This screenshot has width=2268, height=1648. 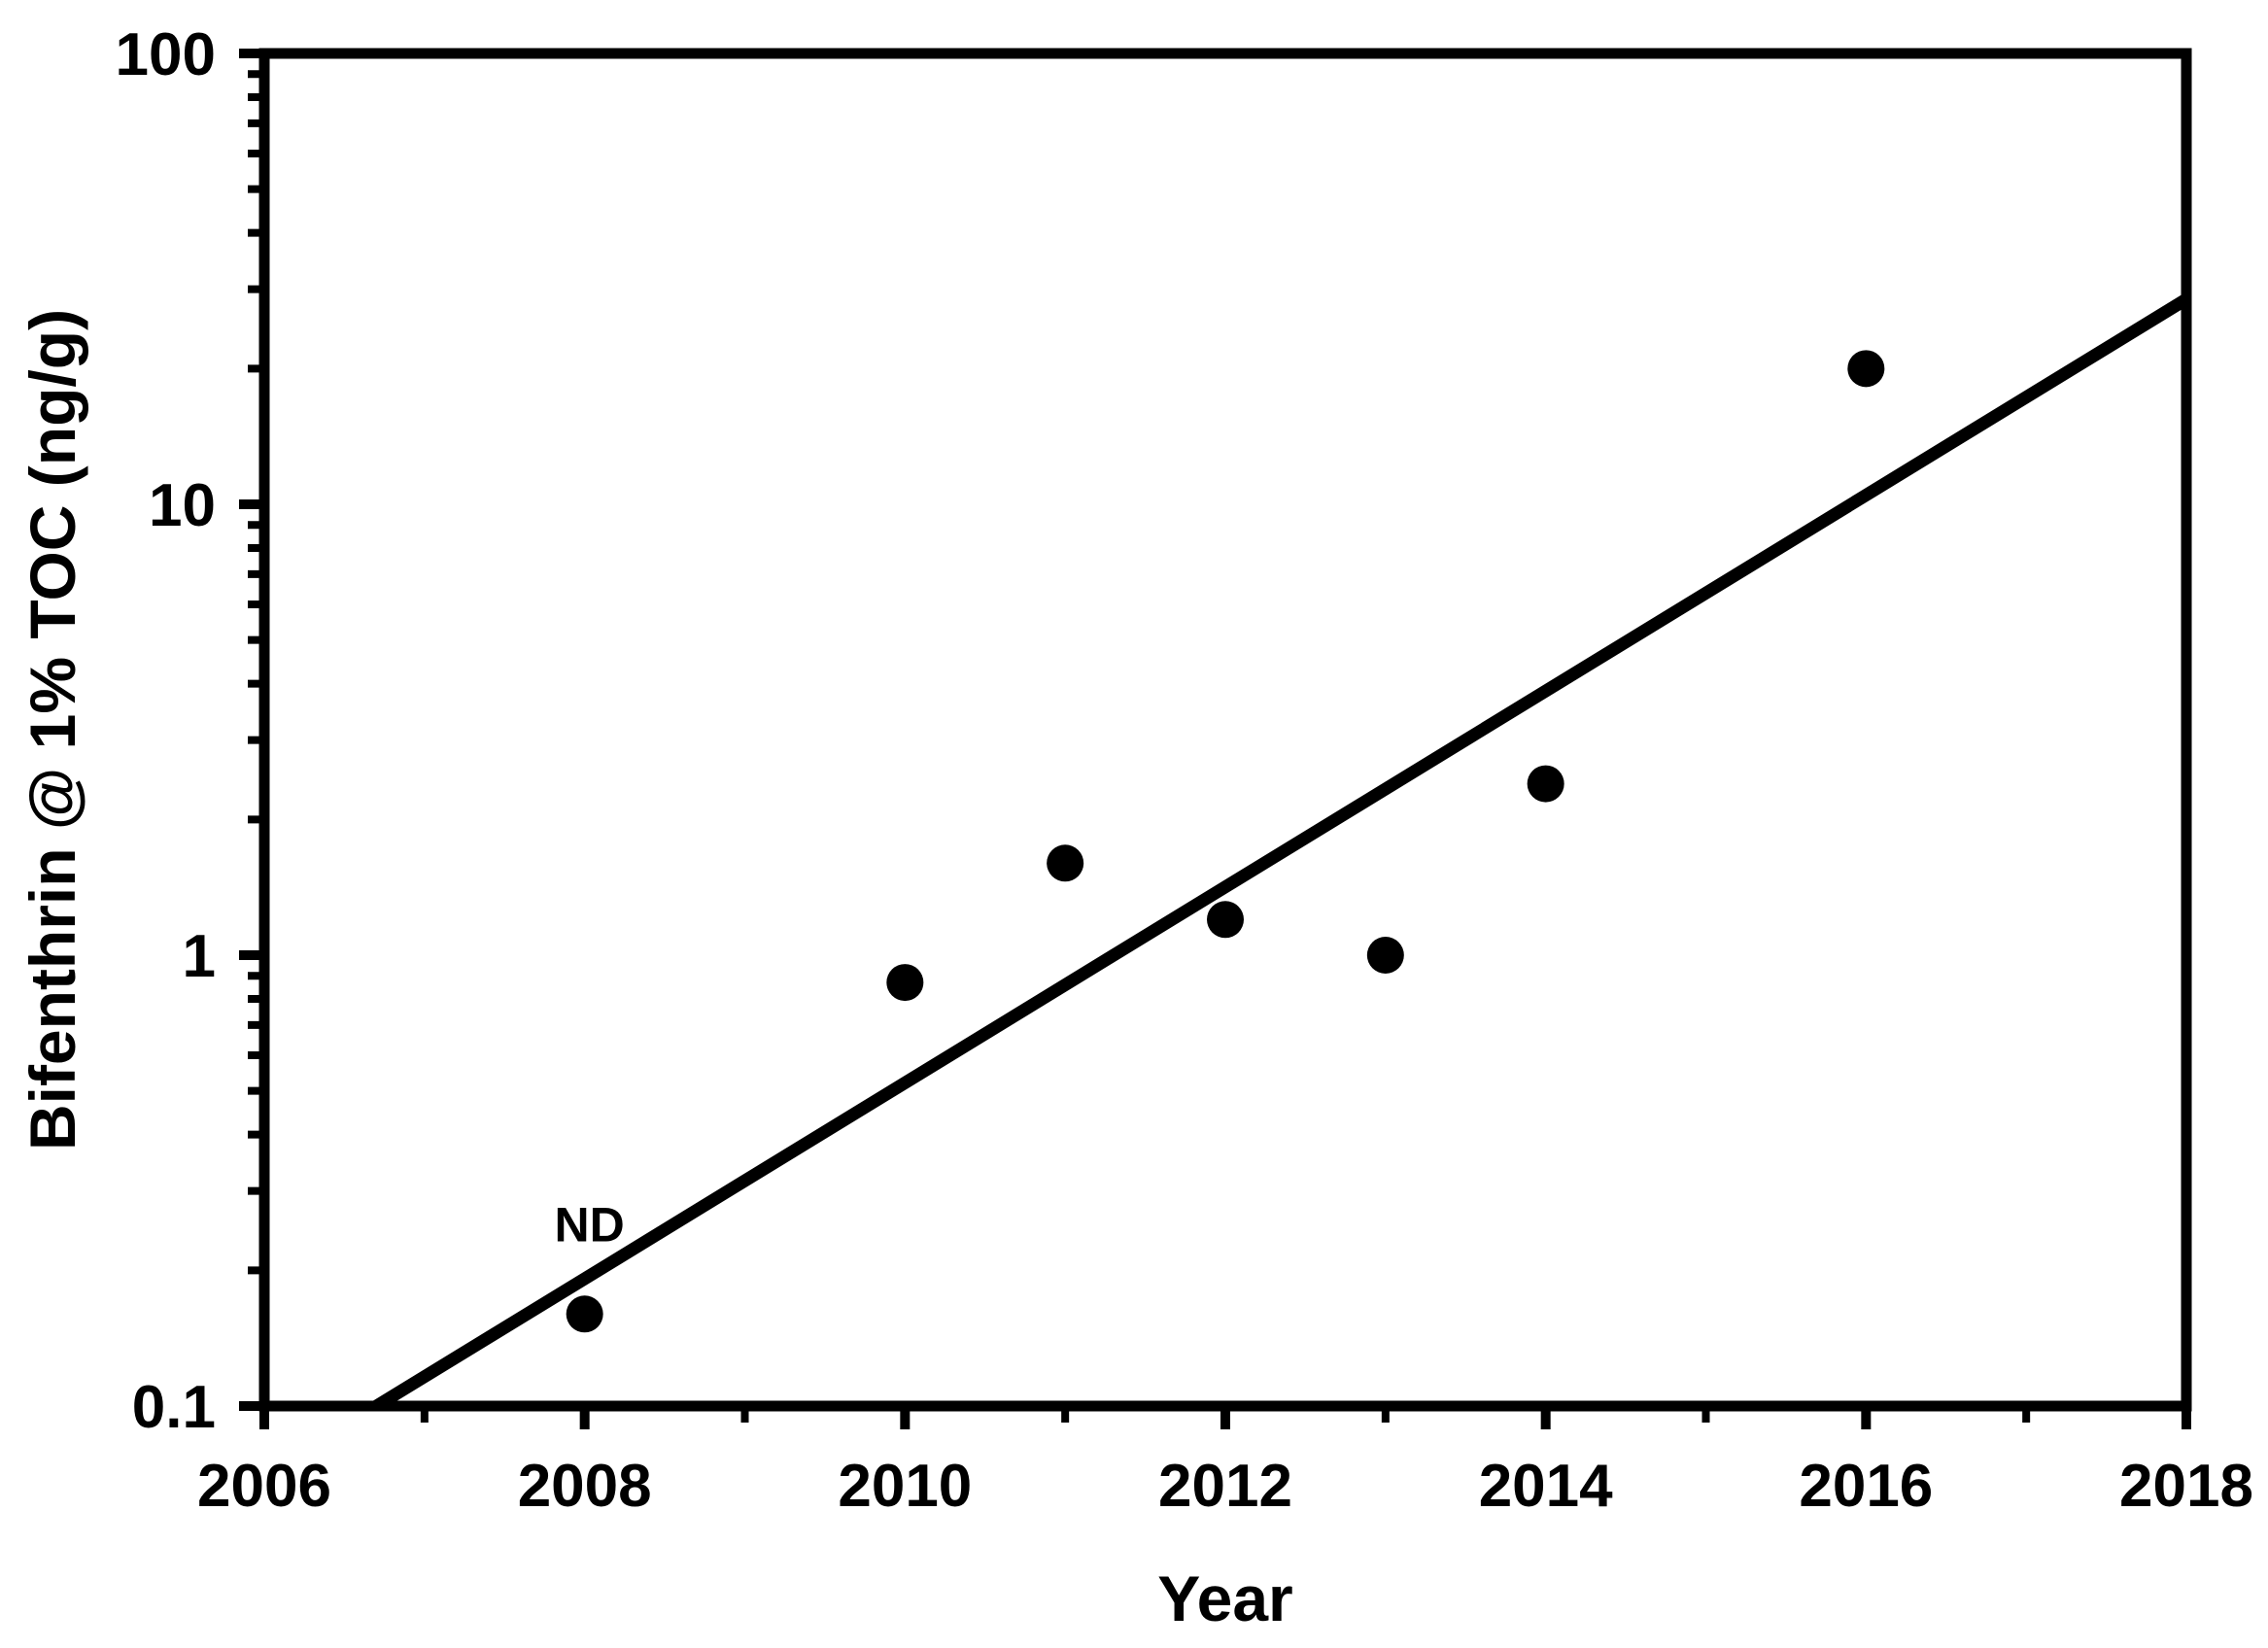 I want to click on y-tick-label: 1, so click(x=199, y=956).